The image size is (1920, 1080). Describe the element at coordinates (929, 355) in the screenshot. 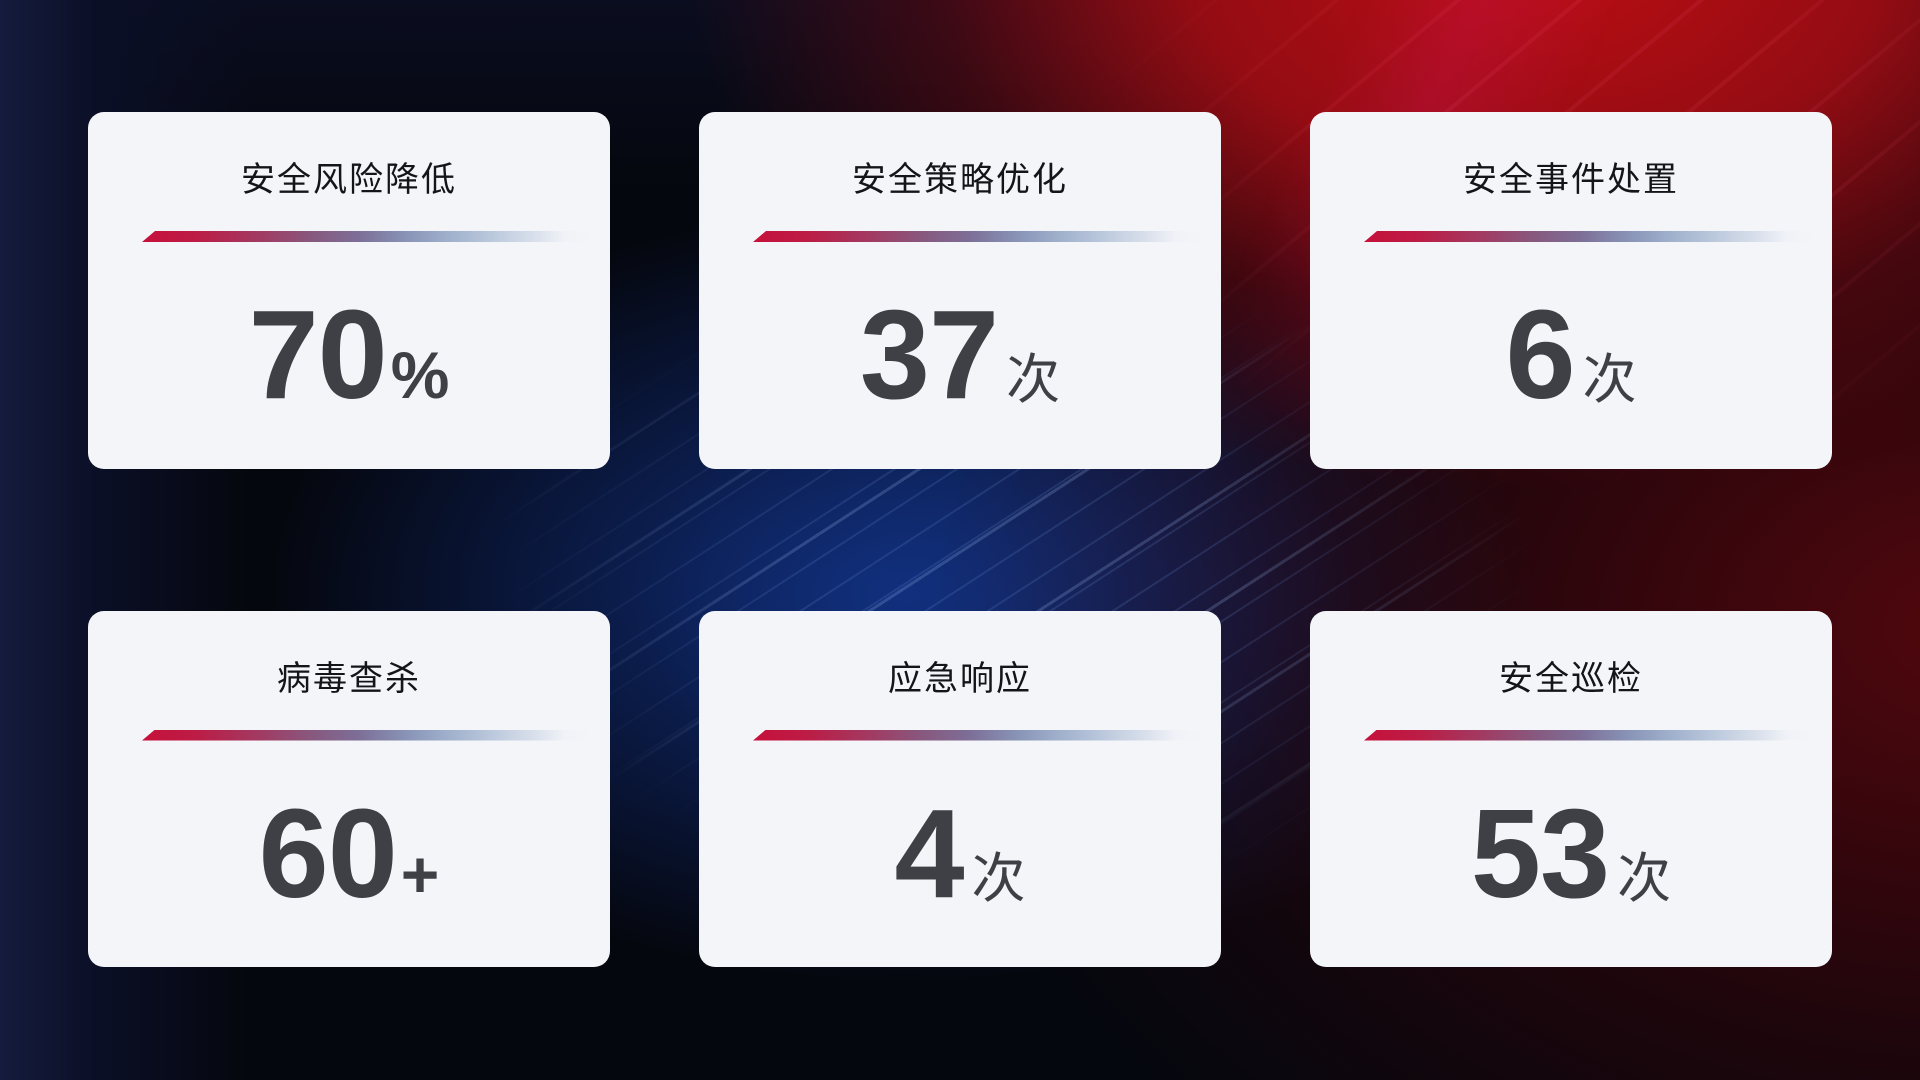

I see `card-value: 37` at that location.